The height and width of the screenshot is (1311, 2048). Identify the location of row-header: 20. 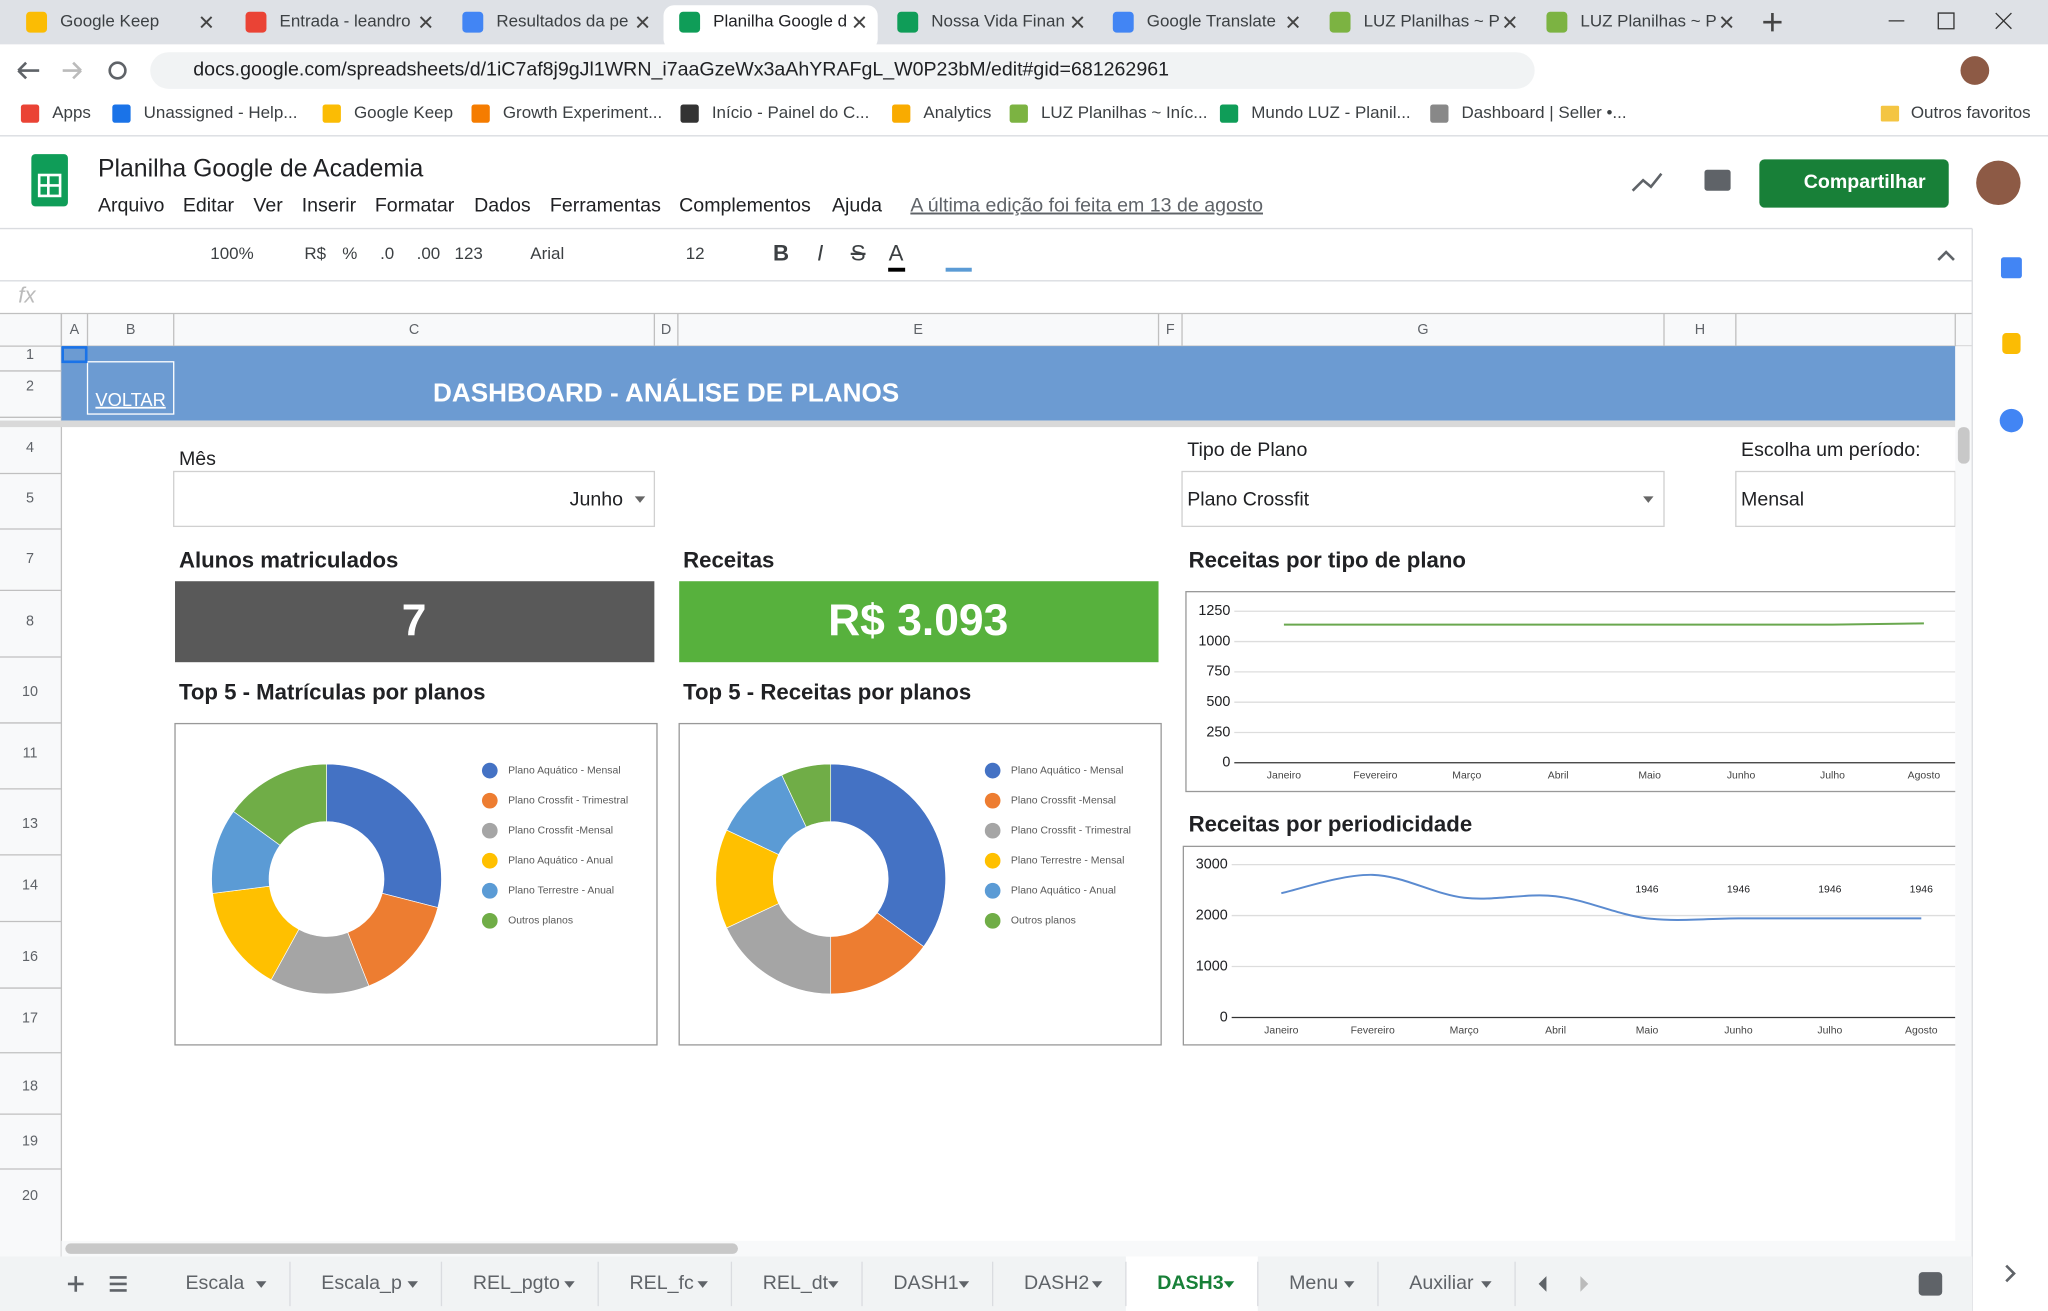
(30, 1196).